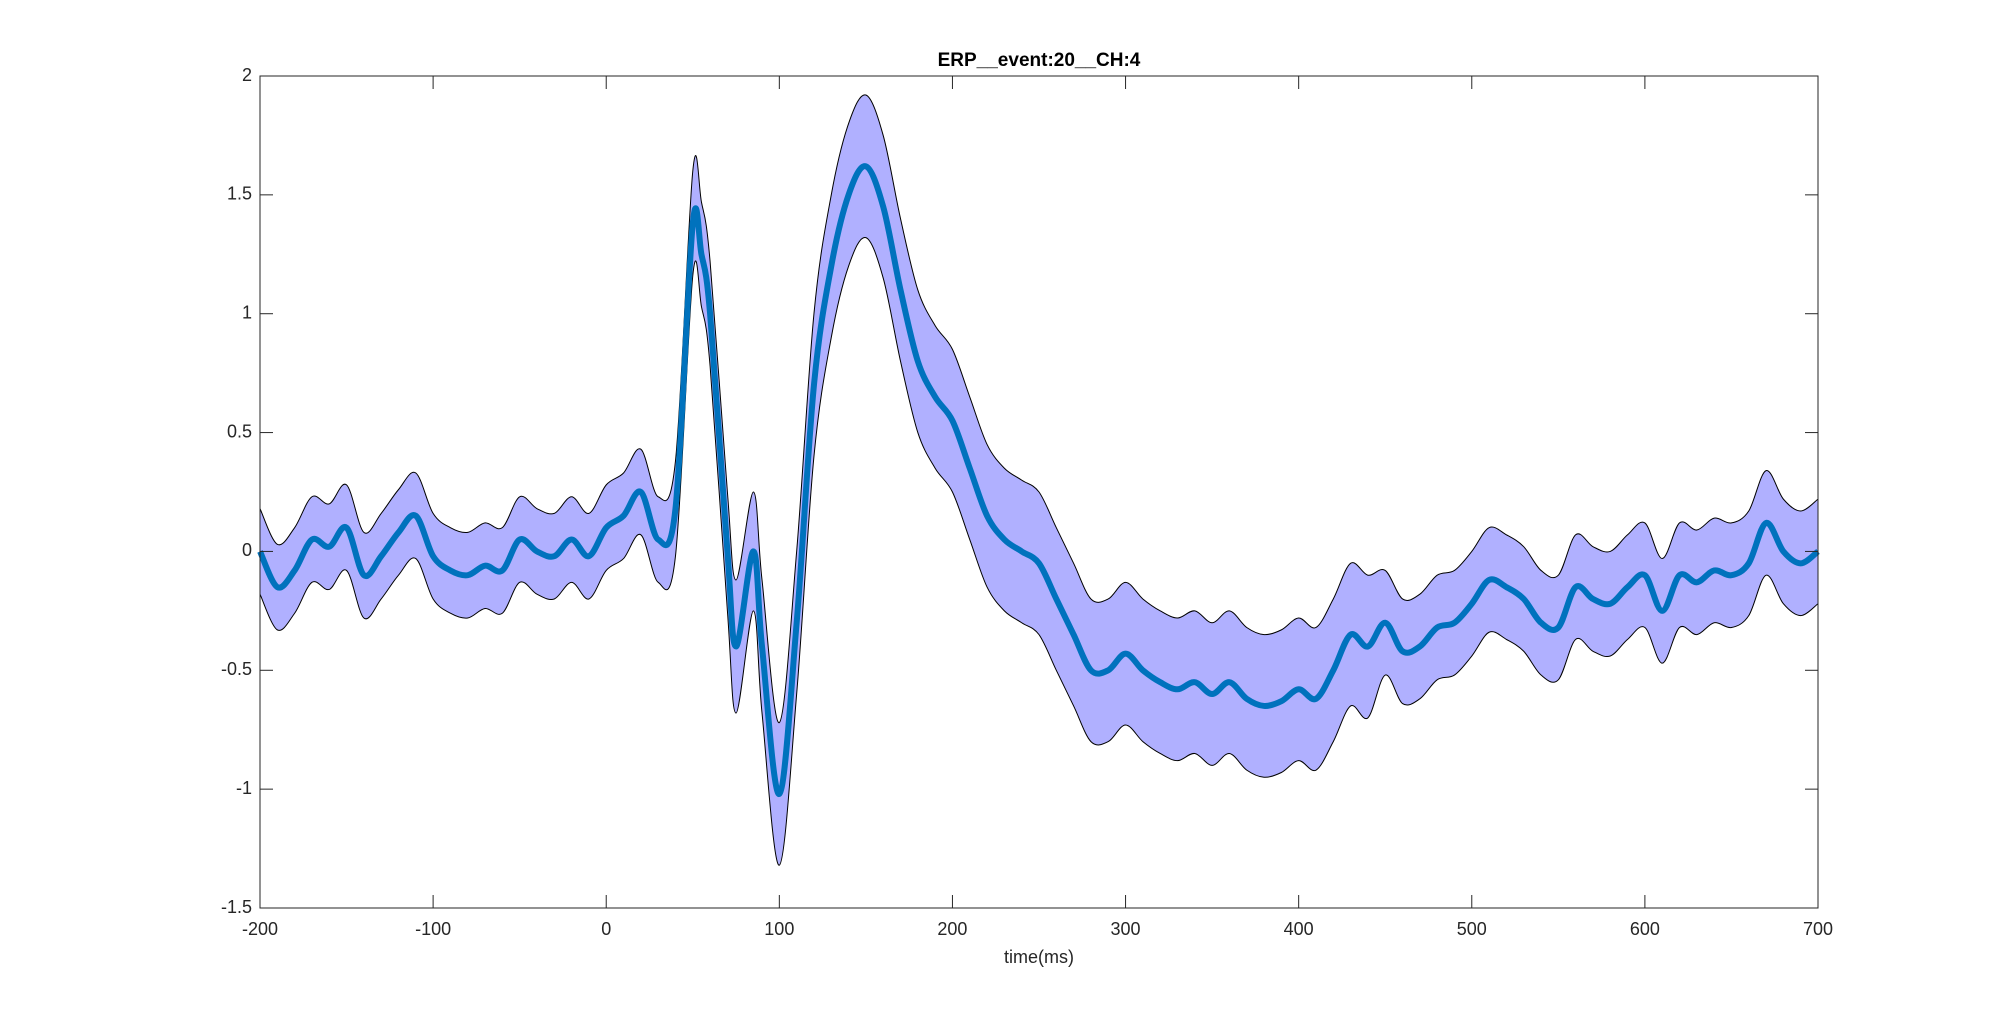 This screenshot has width=2000, height=1016. Describe the element at coordinates (1039, 957) in the screenshot. I see `x-axis-label: time(ms)` at that location.